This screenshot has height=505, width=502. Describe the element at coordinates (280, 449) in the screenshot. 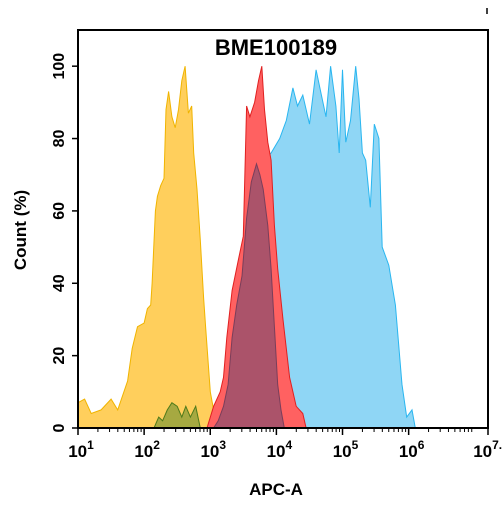

I see `x-tick-label: 10⁴` at that location.